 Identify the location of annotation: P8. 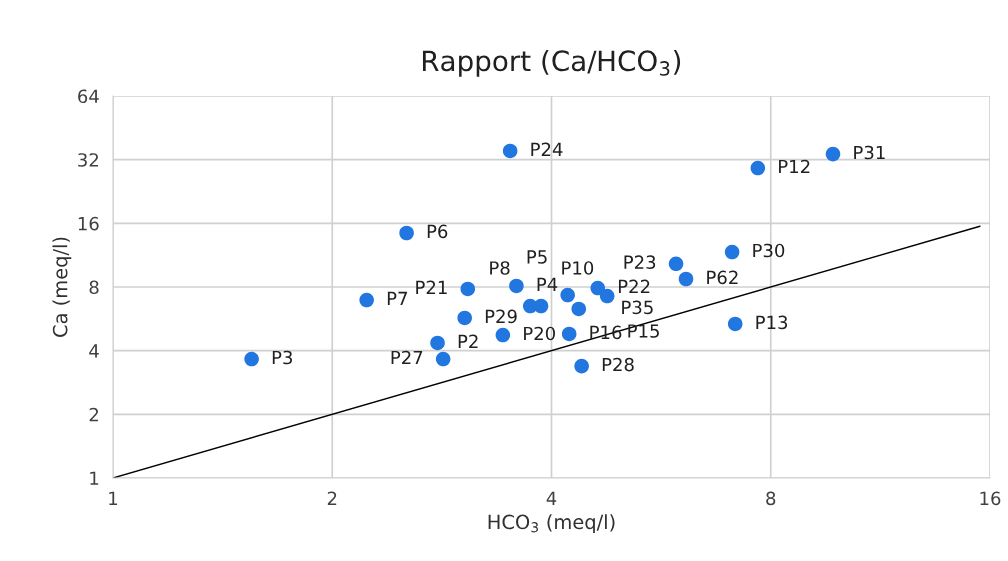
(500, 268).